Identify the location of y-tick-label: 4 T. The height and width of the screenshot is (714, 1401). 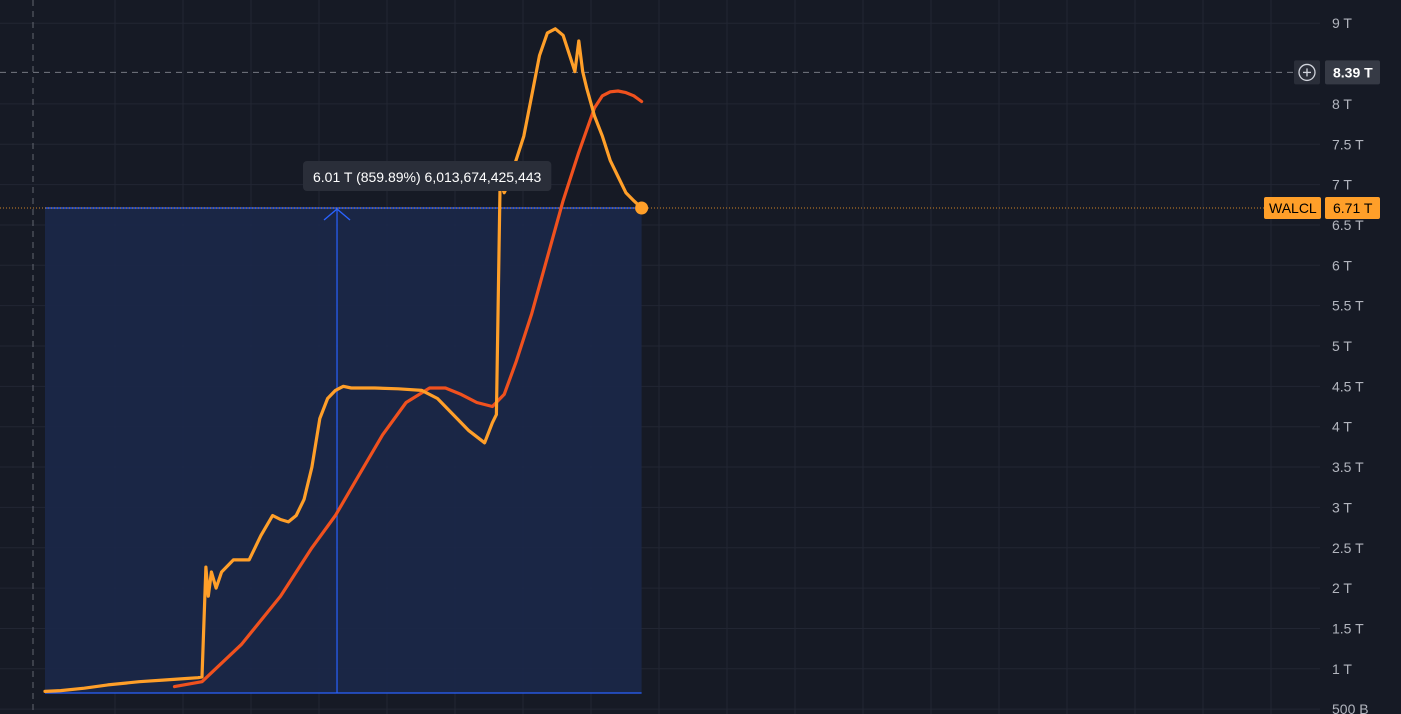
(1342, 427).